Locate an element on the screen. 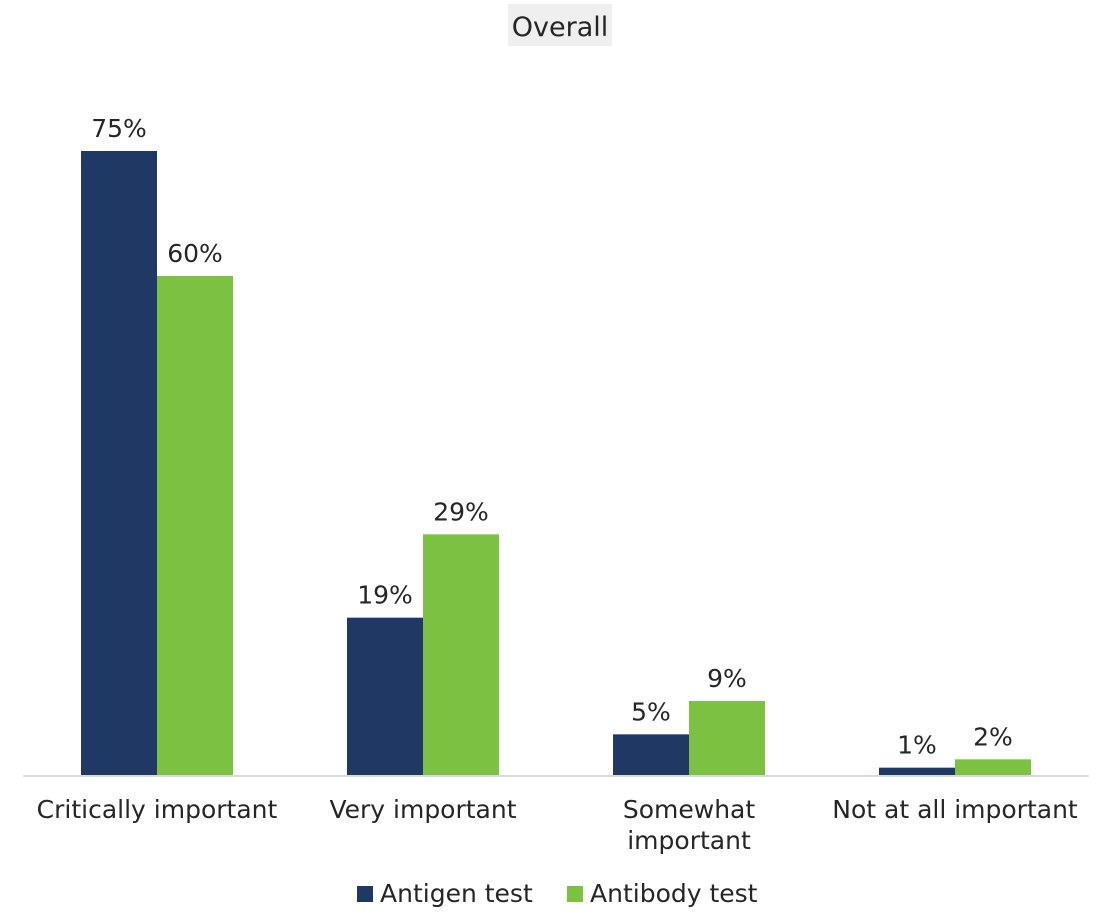 This screenshot has width=1106, height=919. data-label-antigen-test: 5% is located at coordinates (651, 711).